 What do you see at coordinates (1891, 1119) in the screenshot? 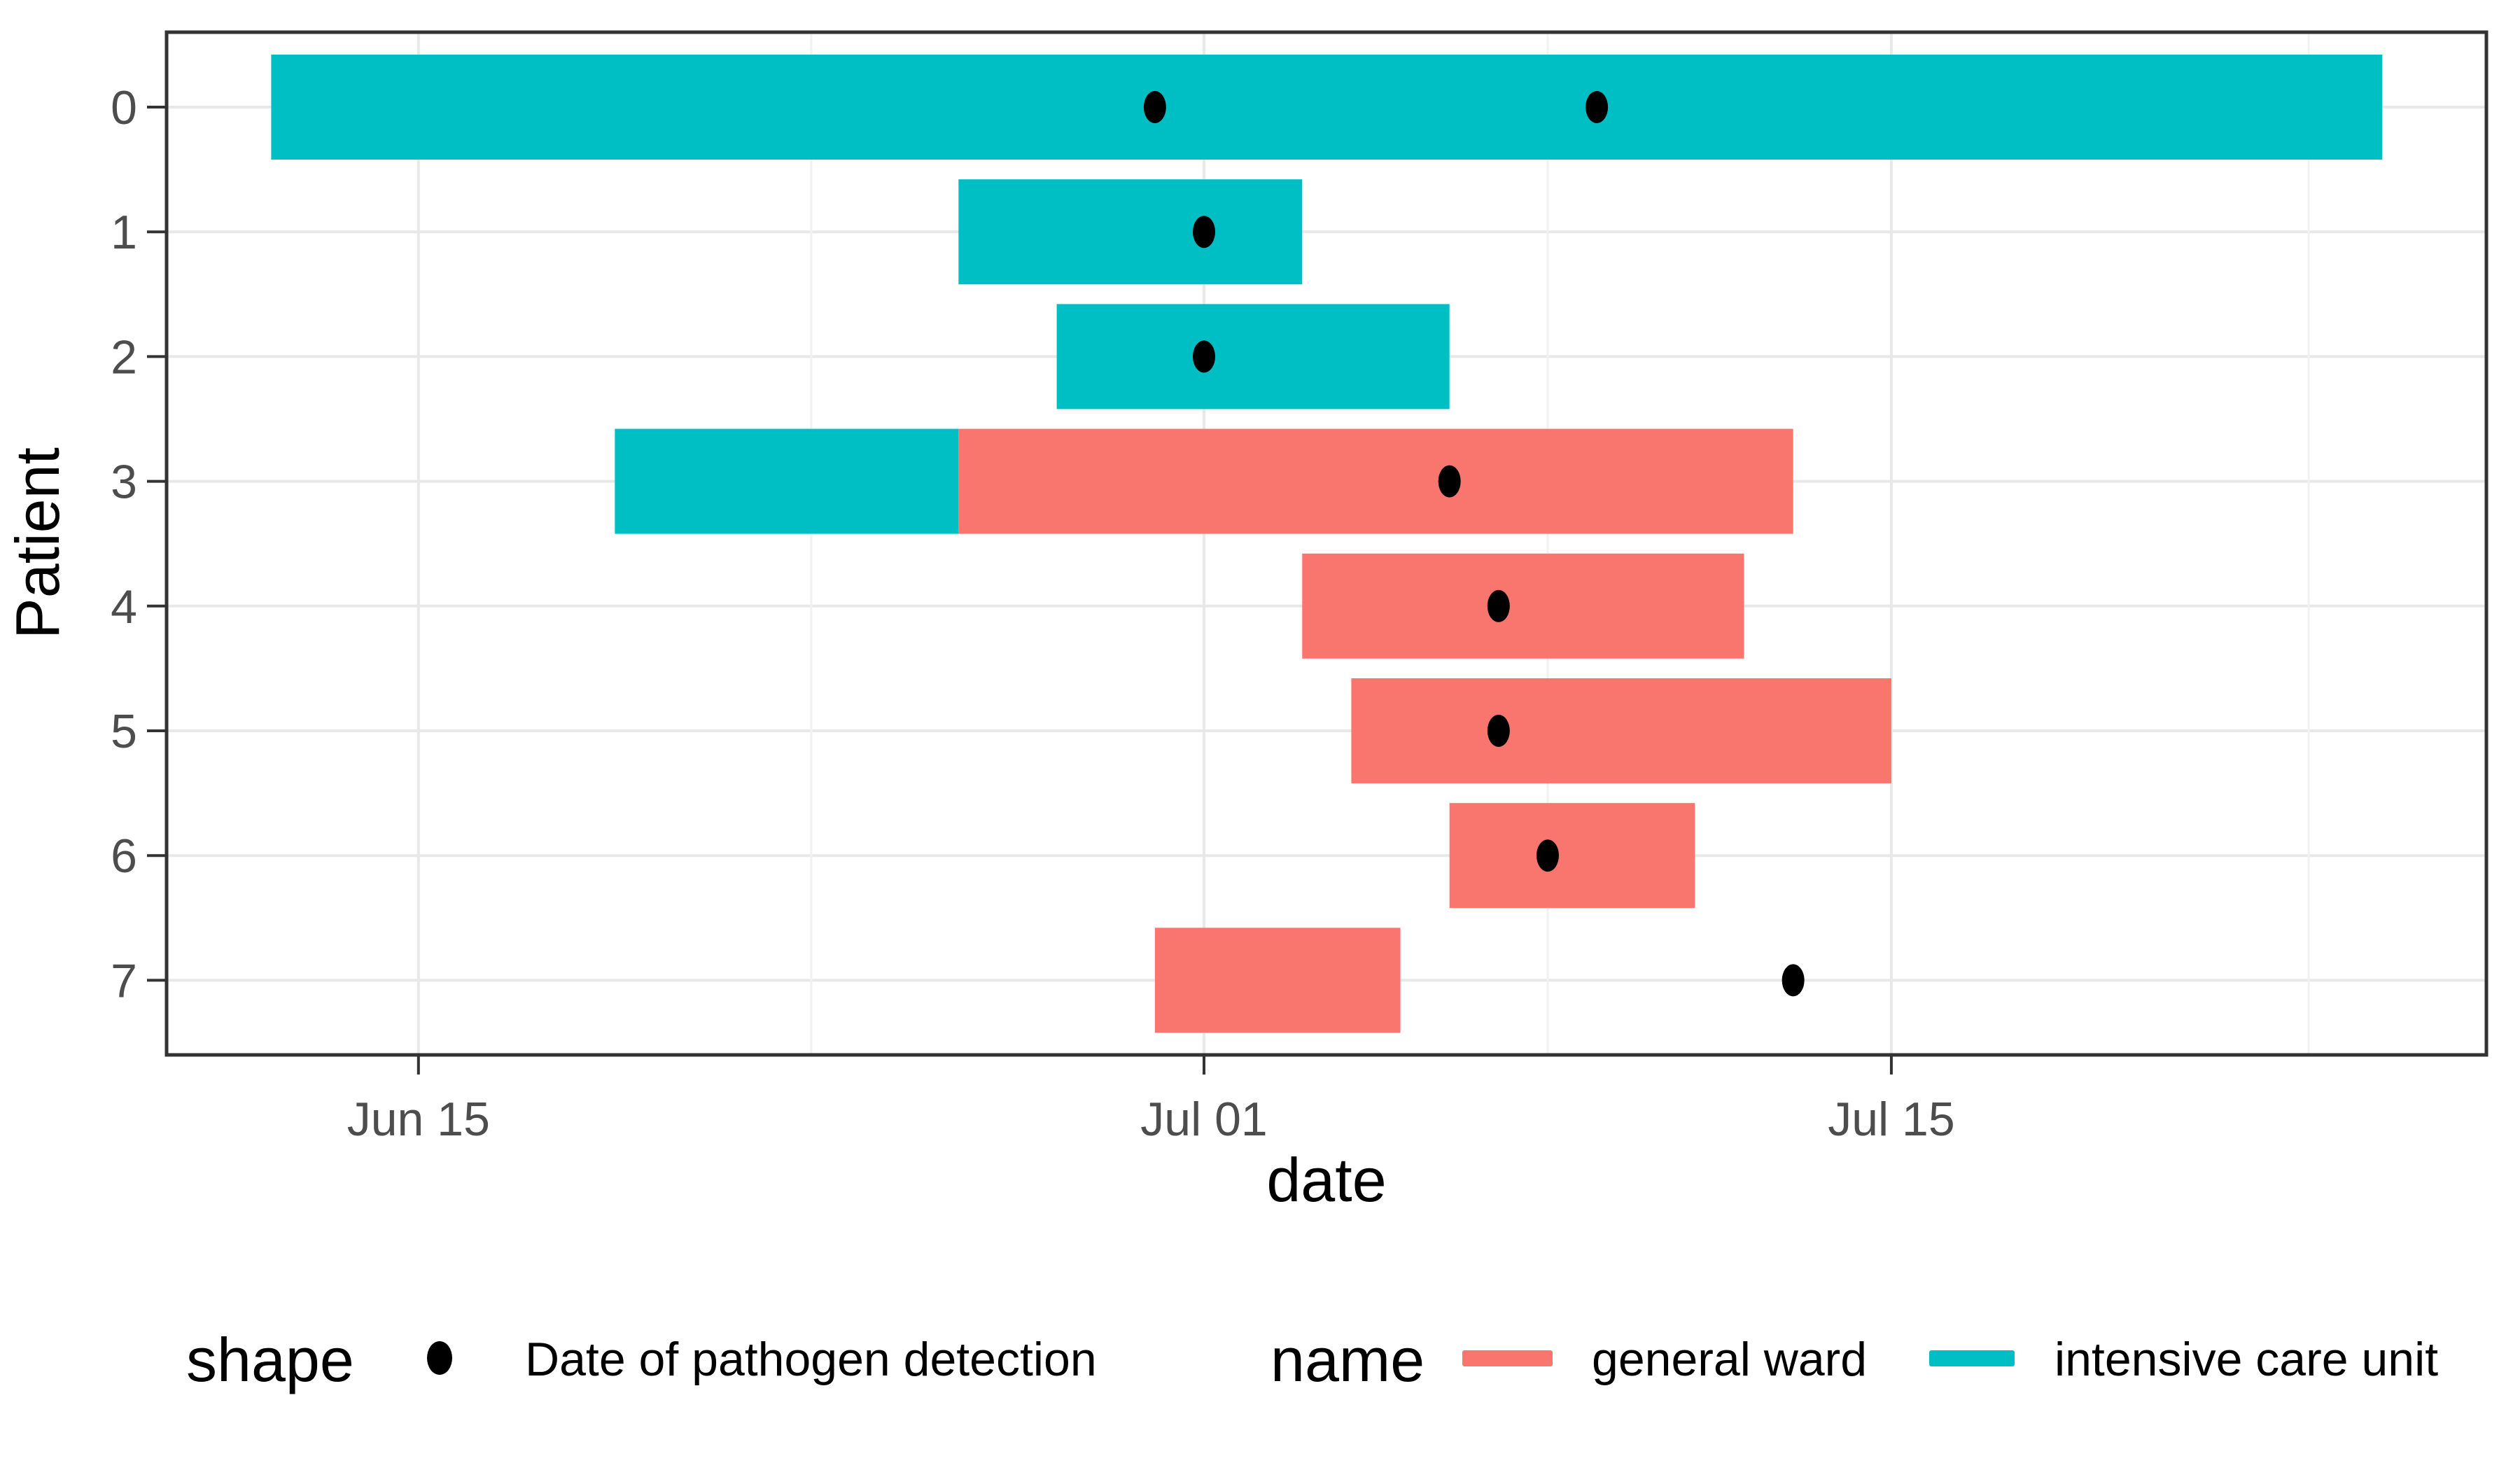
I see `x-tick-label: Jul 15` at bounding box center [1891, 1119].